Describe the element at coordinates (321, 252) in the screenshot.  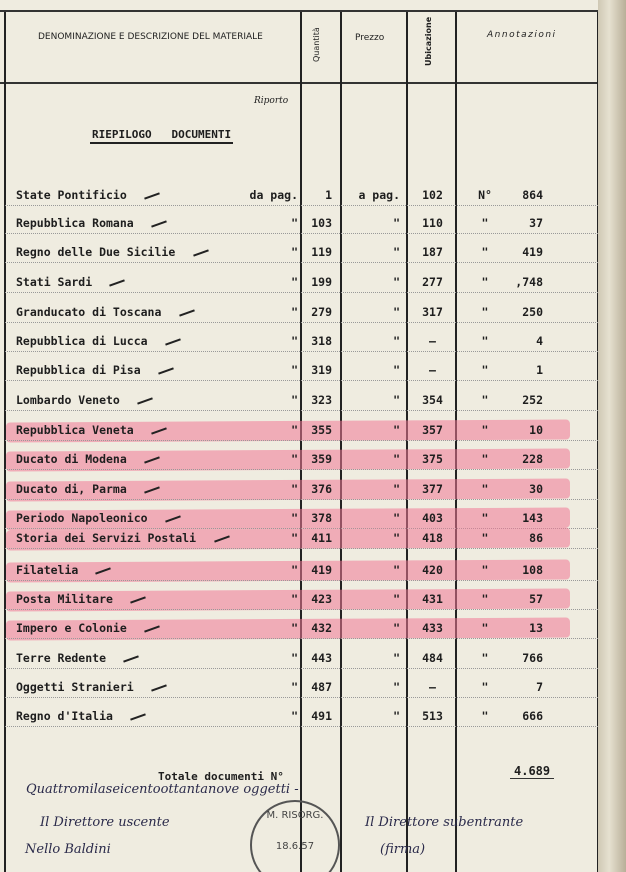
I see `from-page: 119` at that location.